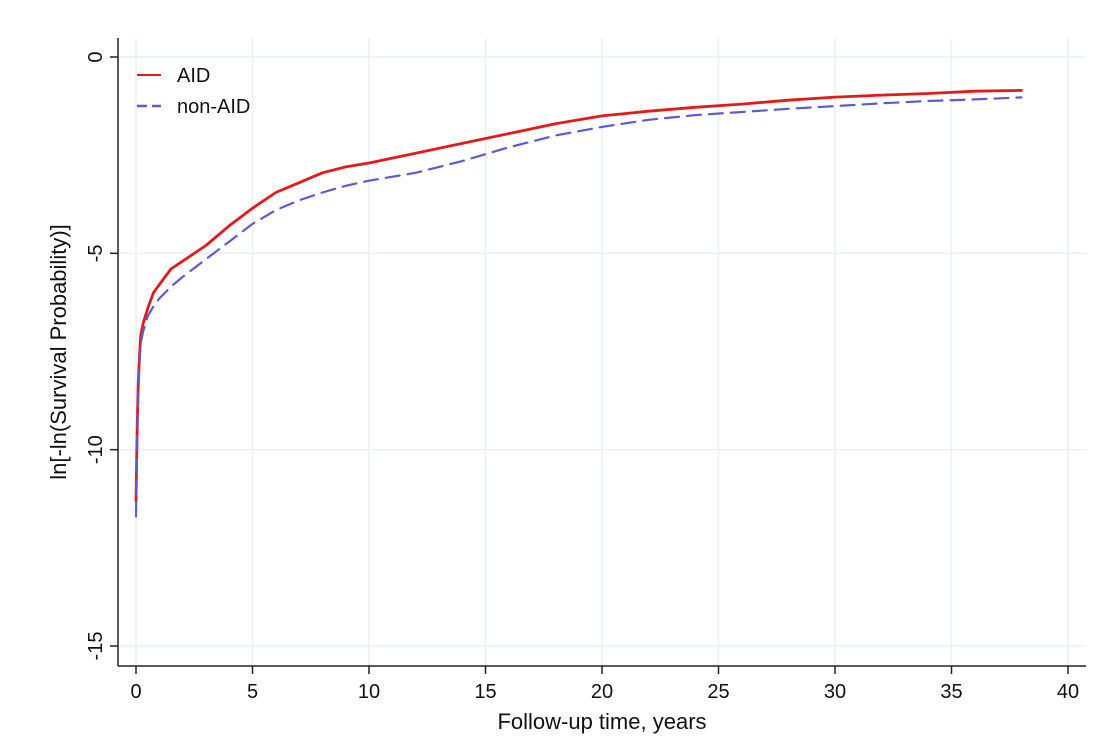 This screenshot has height=736, width=1105. Describe the element at coordinates (58, 352) in the screenshot. I see `y-axis-title: ln[-ln(Survival Probability)]` at that location.